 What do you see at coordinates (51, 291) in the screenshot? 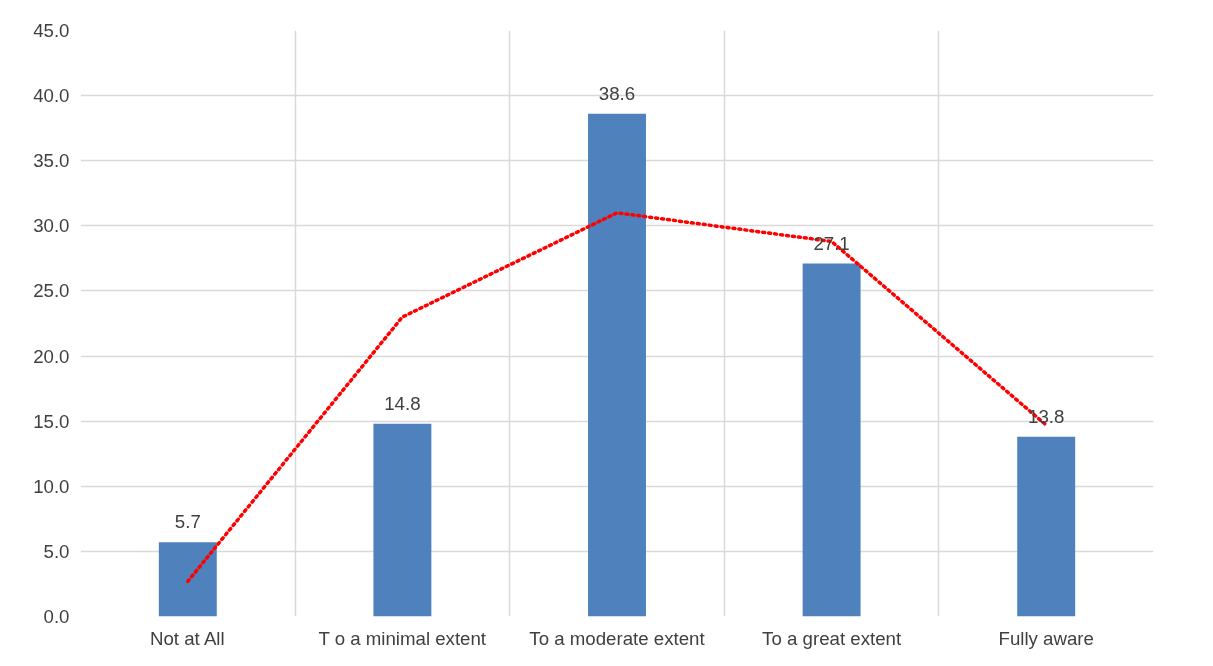
I see `text: 25.0` at bounding box center [51, 291].